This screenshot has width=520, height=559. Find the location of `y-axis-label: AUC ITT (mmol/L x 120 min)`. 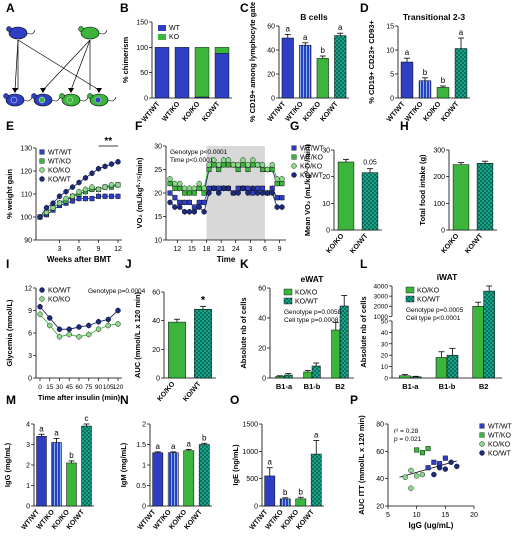

y-axis-label: AUC ITT (mmol/L x 120 min) is located at coordinates (361, 465).